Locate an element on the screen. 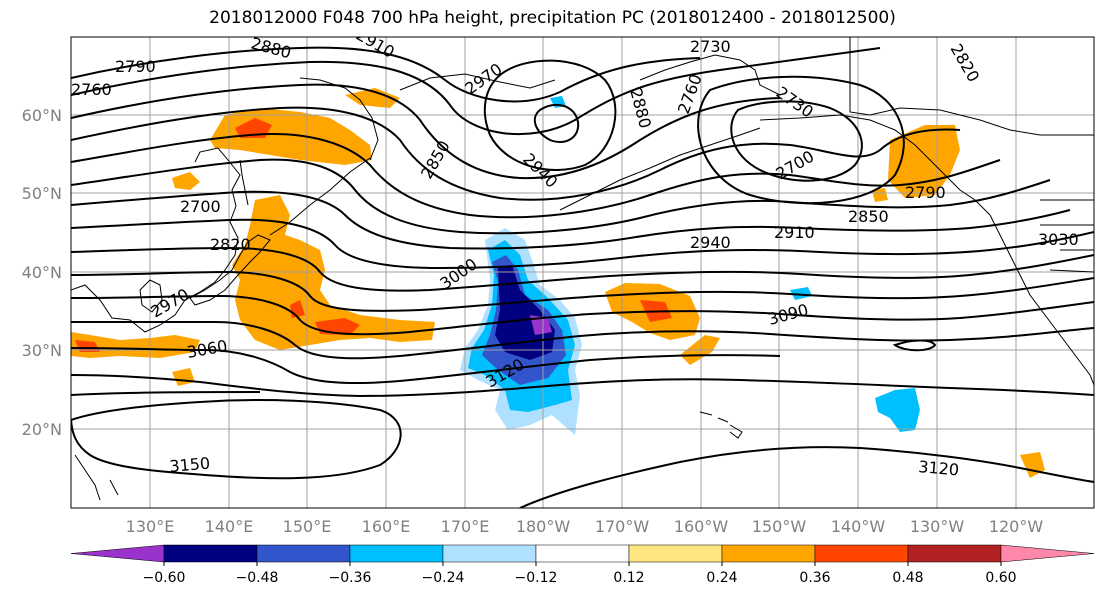 The image size is (1105, 601). colorbar-tick-label: 0.36 is located at coordinates (814, 578).